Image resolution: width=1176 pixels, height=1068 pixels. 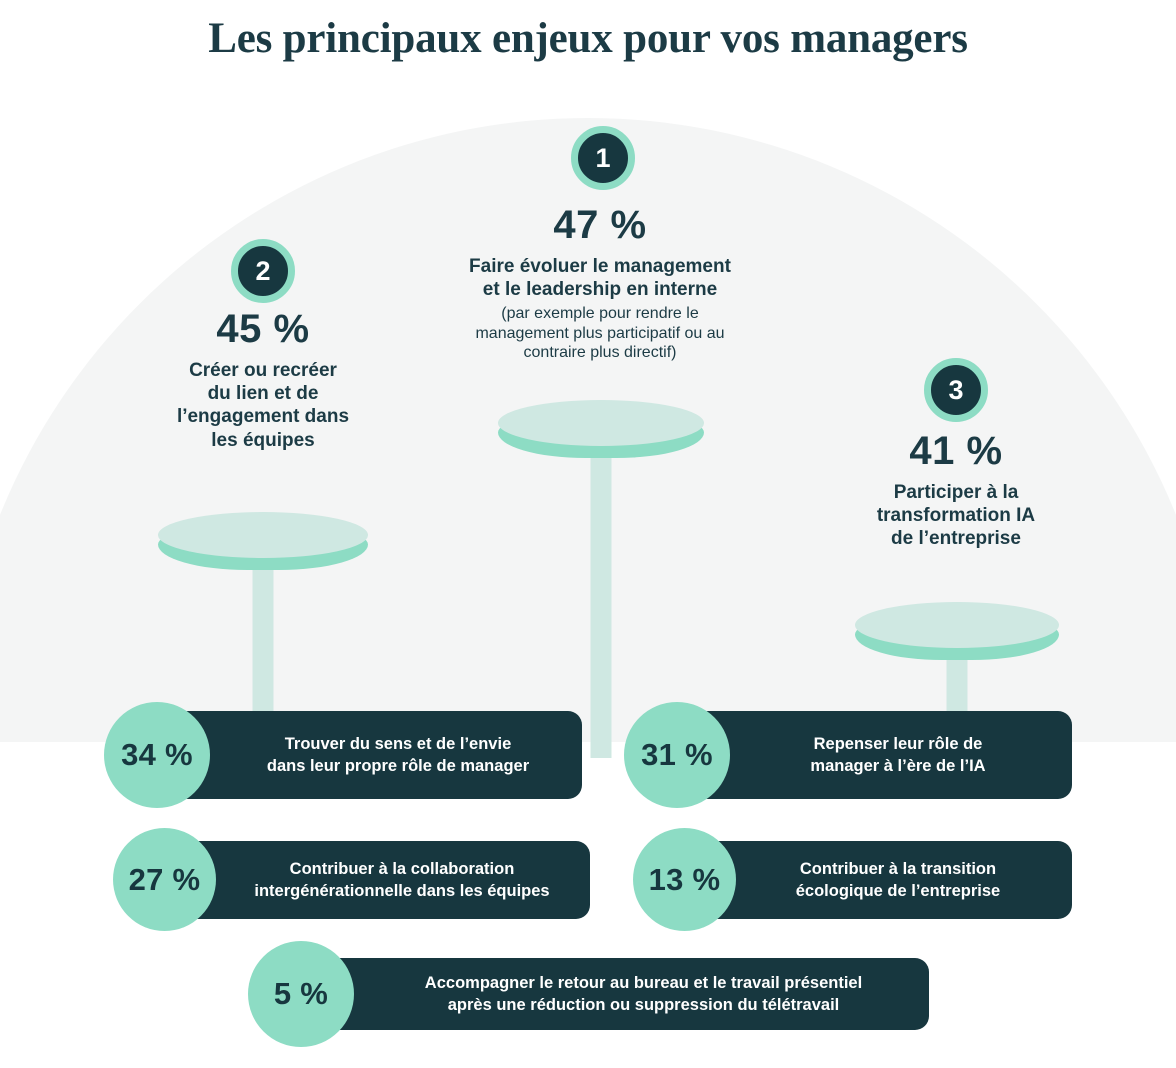 I want to click on podium-1-sub-line1: (par exemple pour rendre le, so click(x=600, y=314).